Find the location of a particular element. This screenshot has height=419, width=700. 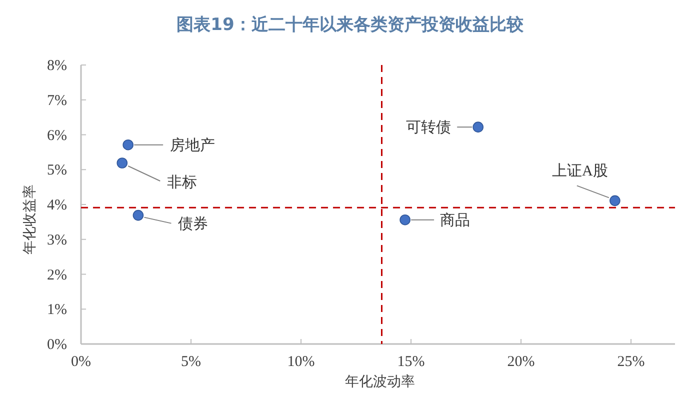

y-tick-label: 6% is located at coordinates (57, 136).